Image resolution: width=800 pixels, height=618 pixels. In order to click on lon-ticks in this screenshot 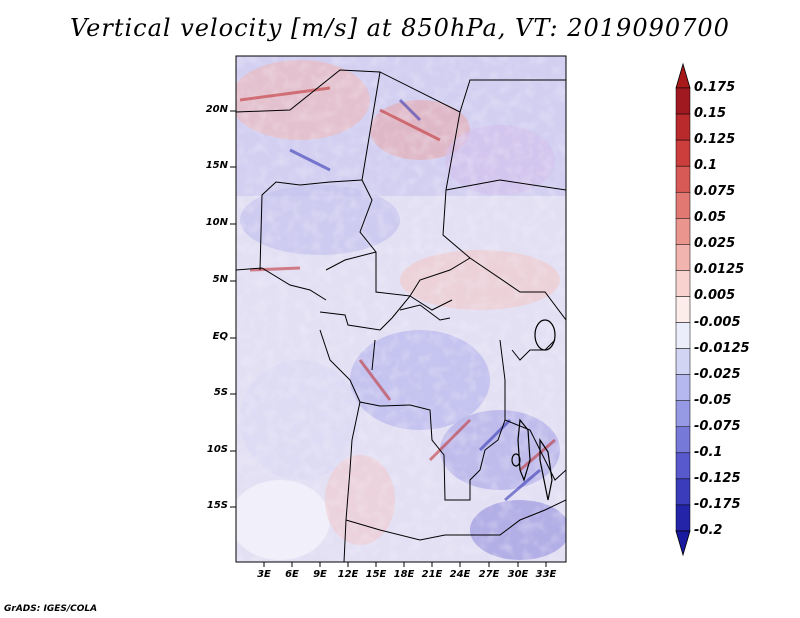, I will do `click(405, 564)`.